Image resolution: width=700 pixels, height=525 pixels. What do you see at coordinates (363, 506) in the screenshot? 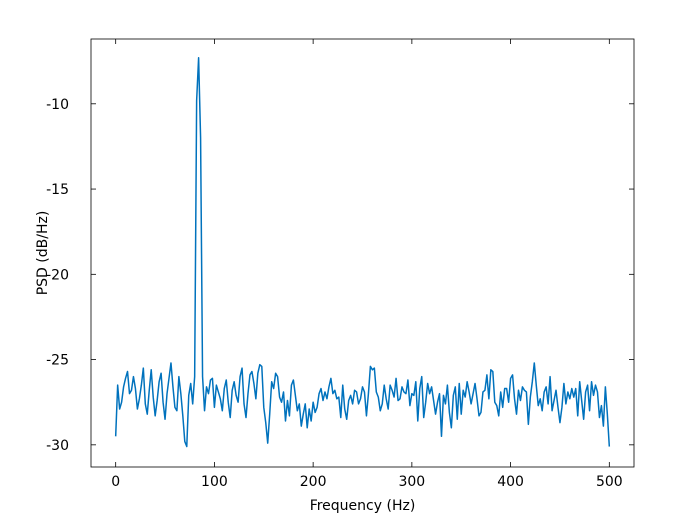
I see `x-axis-label: Frequency (Hz)` at bounding box center [363, 506].